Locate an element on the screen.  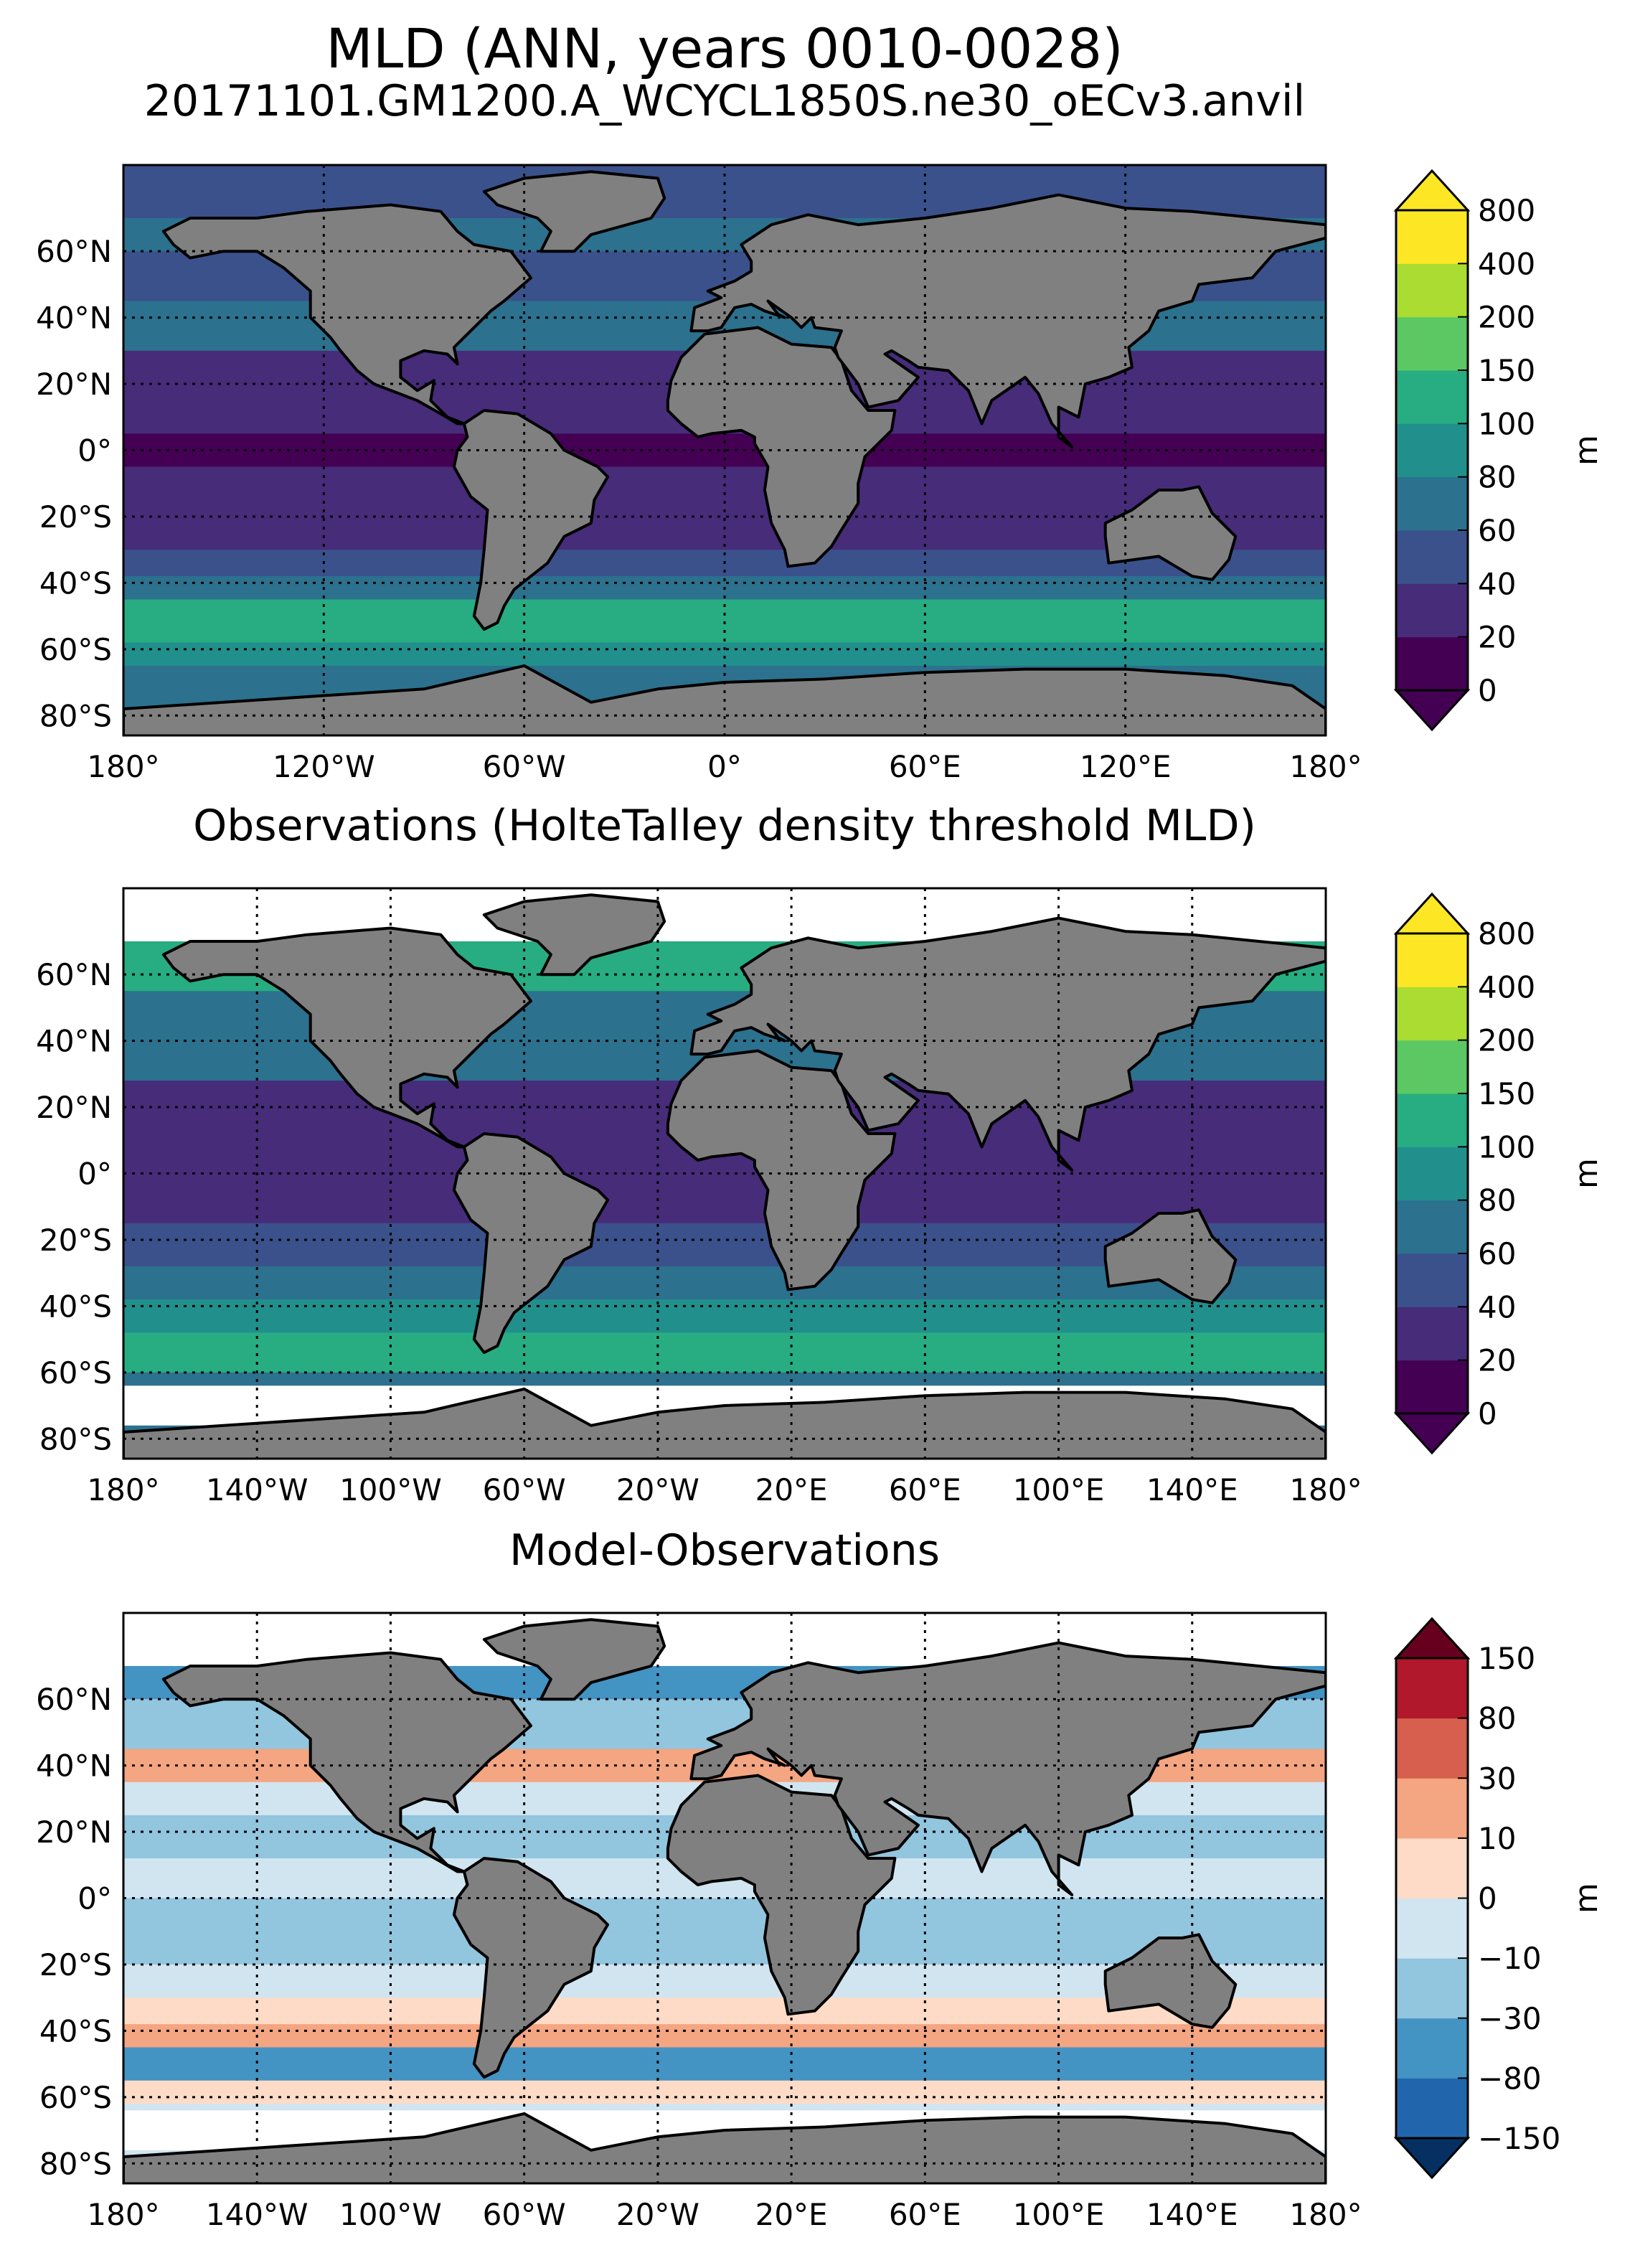
colorbar-tick-label: 150 is located at coordinates (1506, 370).